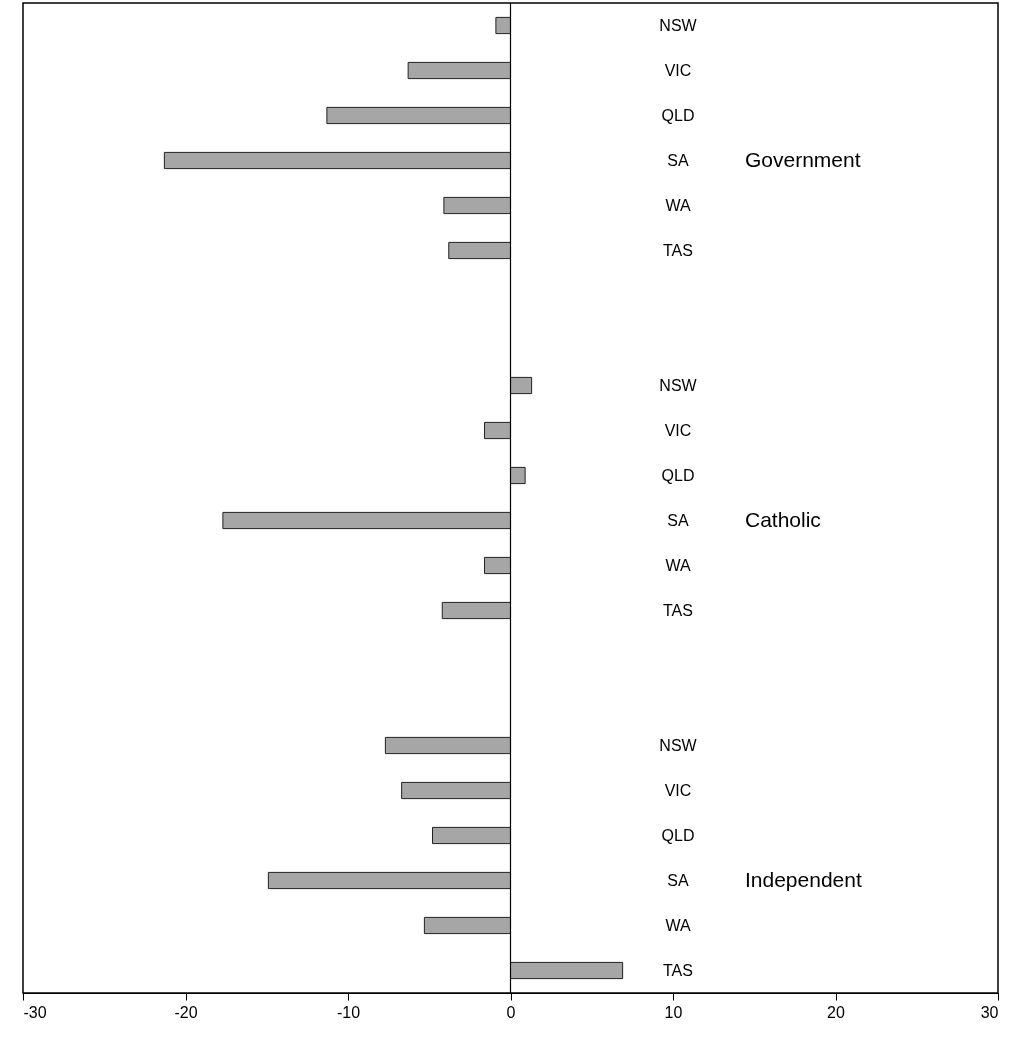 The height and width of the screenshot is (1044, 1019). I want to click on x-tick-label: 0, so click(511, 1012).